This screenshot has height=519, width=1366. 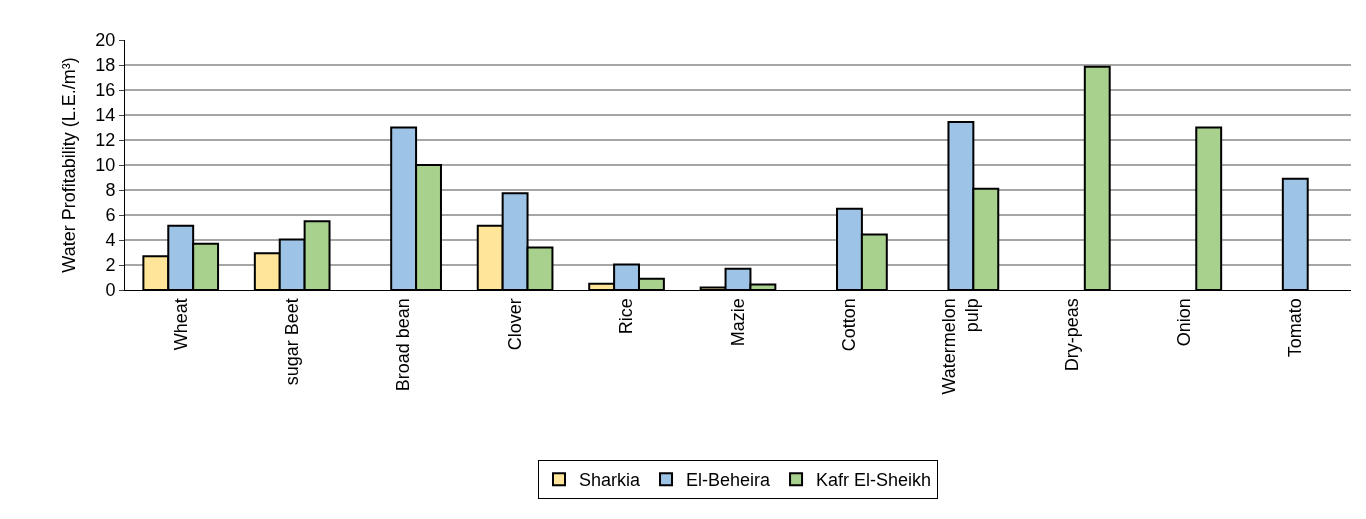 What do you see at coordinates (849, 325) in the screenshot?
I see `x-tick-label: Cotton` at bounding box center [849, 325].